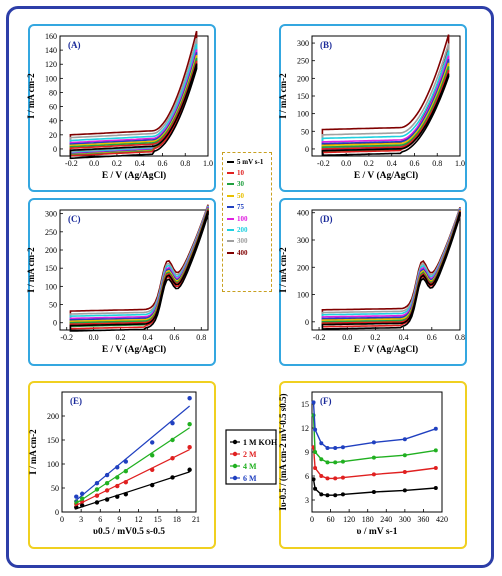 The height and width of the screenshot is (576, 502). What do you see at coordinates (139, 519) in the screenshot?
I see `x-tick-label: 12` at bounding box center [139, 519].